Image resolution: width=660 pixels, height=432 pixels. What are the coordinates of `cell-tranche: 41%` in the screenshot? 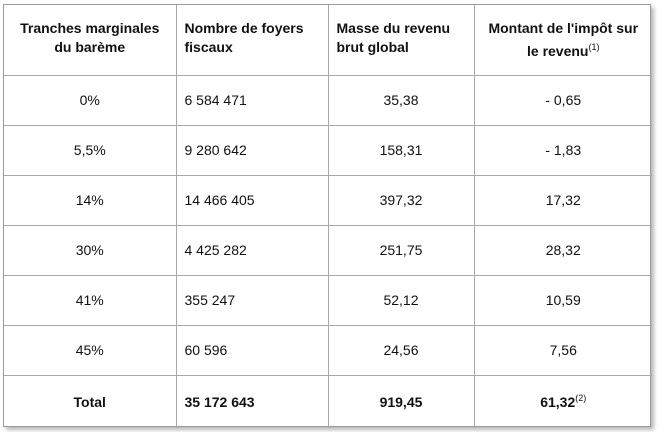 It's located at (90, 300).